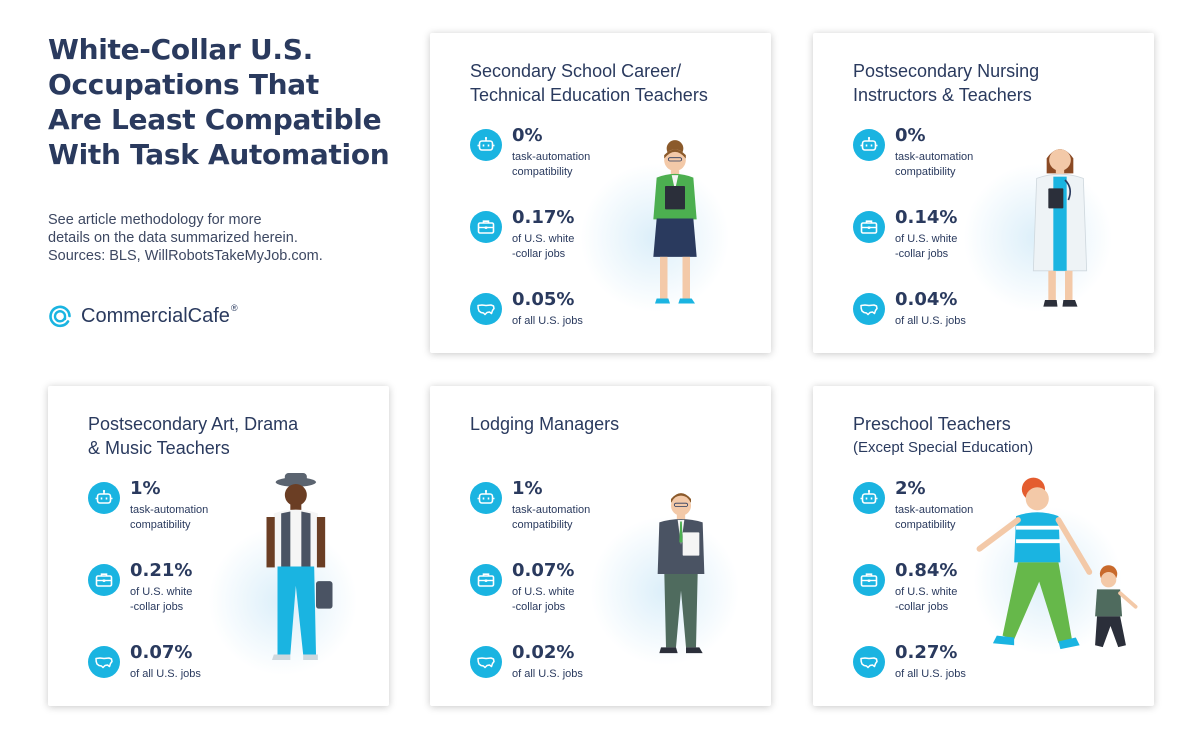  I want to click on brand-logo: CommercialCafe®, so click(143, 315).